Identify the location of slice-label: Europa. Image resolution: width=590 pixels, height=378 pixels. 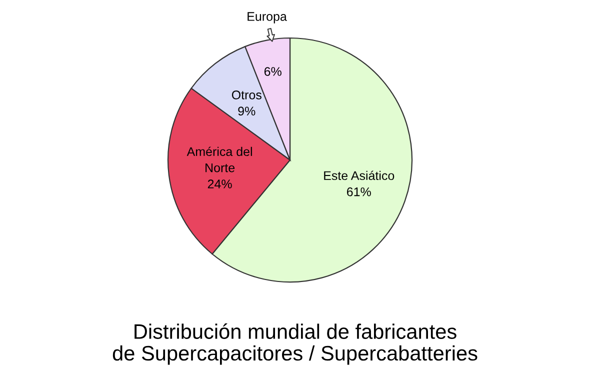
(267, 18).